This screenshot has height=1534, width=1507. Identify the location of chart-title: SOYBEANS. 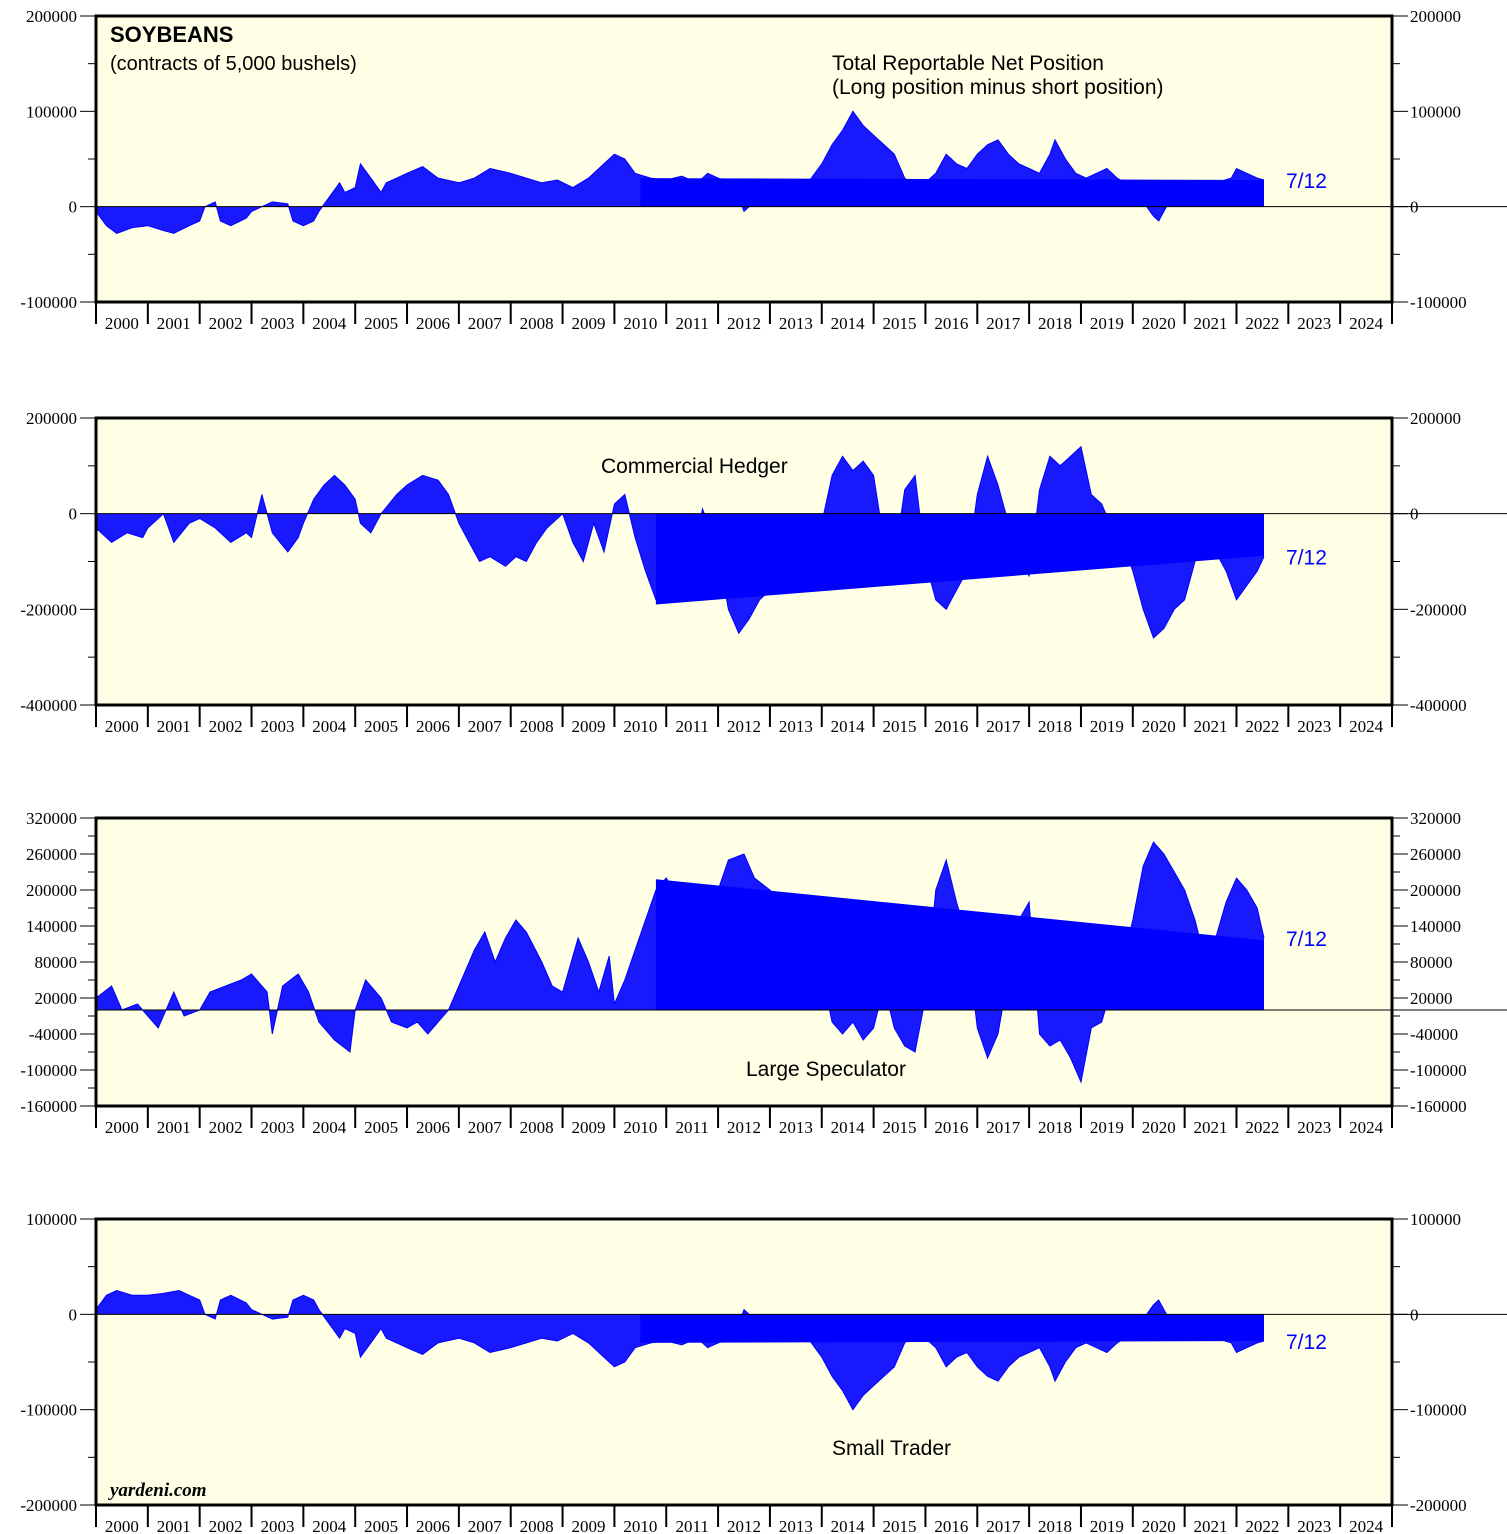
(171, 34).